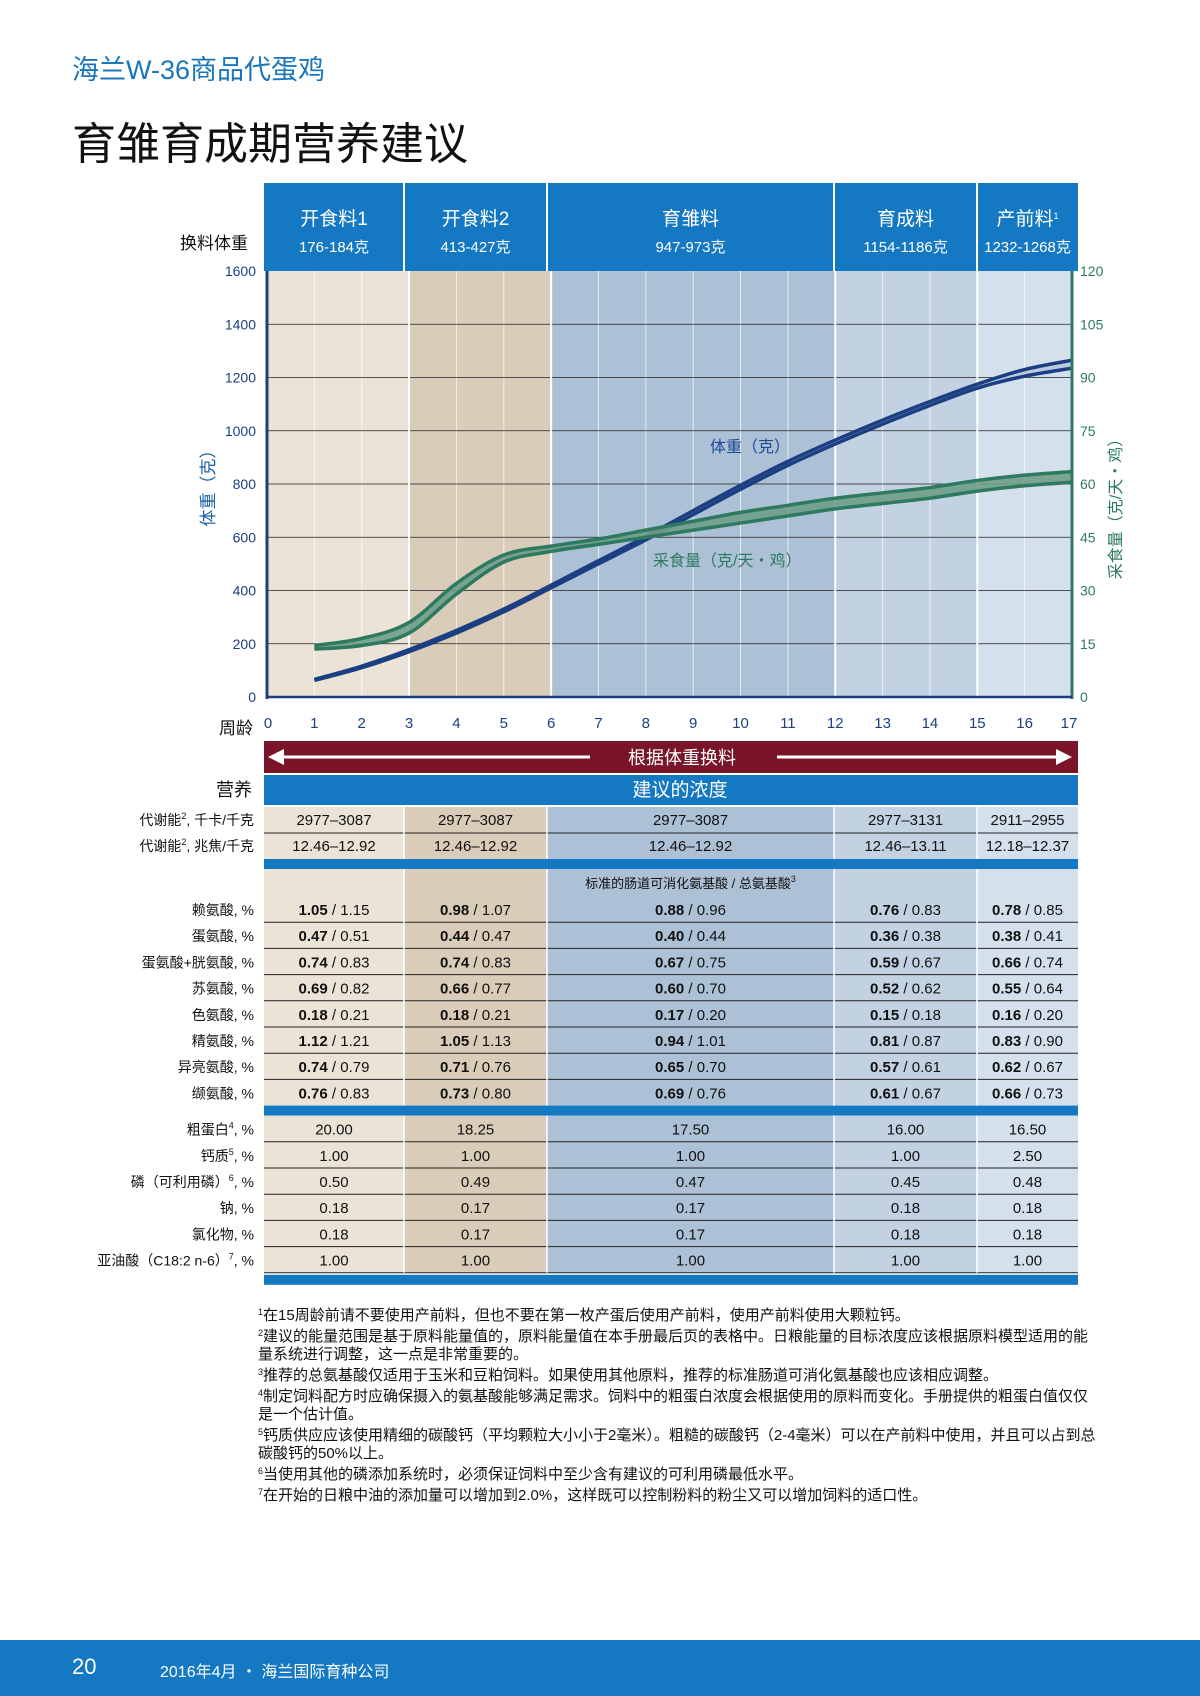  Describe the element at coordinates (930, 723) in the screenshot. I see `x-tick-label: 14` at that location.